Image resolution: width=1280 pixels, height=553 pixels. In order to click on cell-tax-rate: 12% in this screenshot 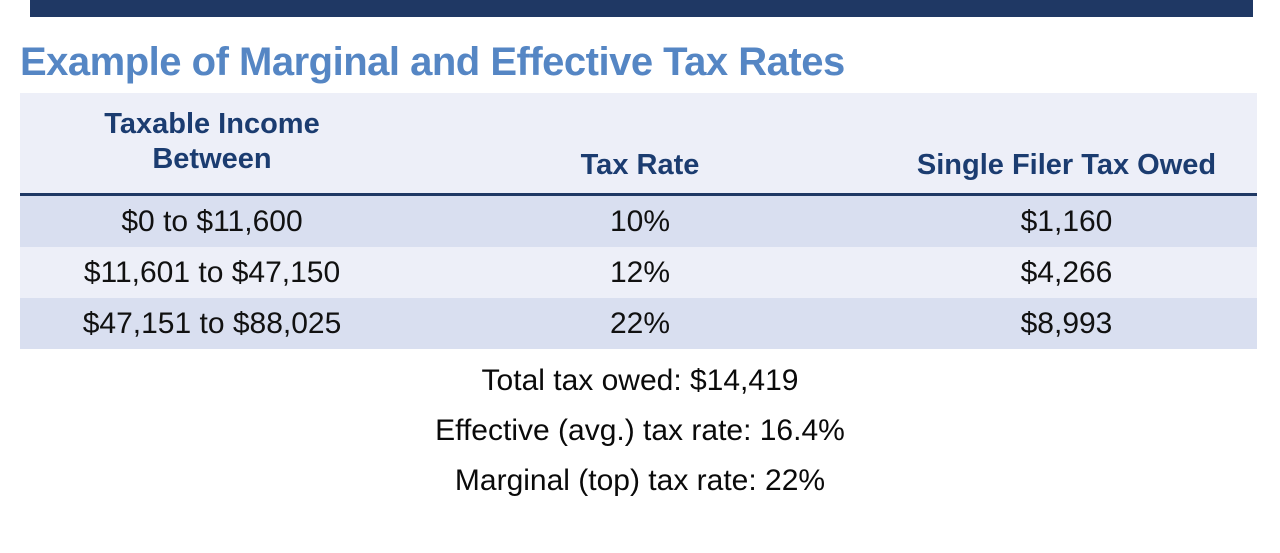, I will do `click(640, 272)`.